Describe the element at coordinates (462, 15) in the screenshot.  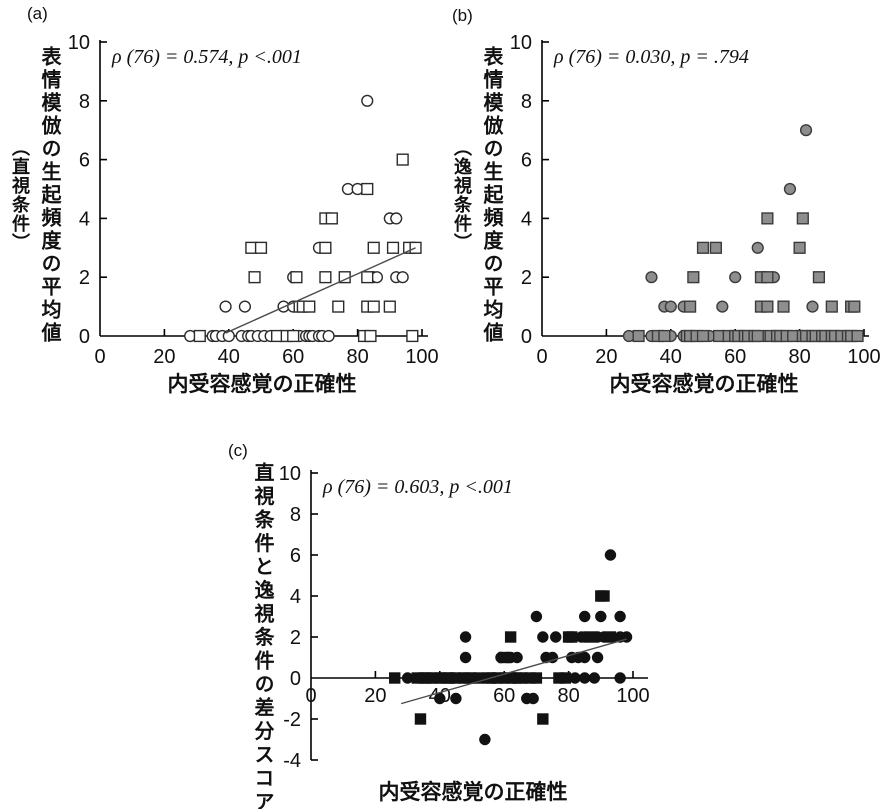
I see `panel-b-letter: (b)` at that location.